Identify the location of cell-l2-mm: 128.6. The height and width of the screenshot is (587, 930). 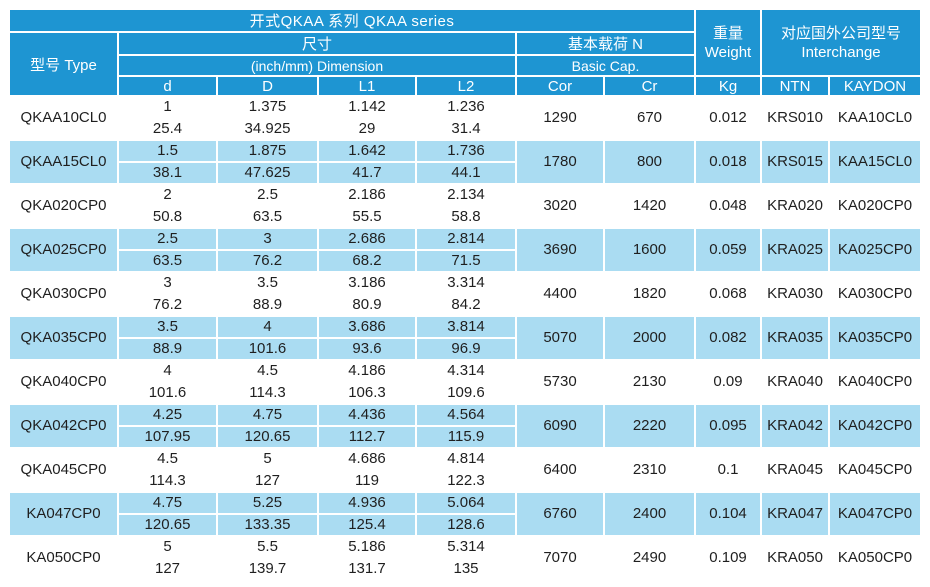
(466, 525).